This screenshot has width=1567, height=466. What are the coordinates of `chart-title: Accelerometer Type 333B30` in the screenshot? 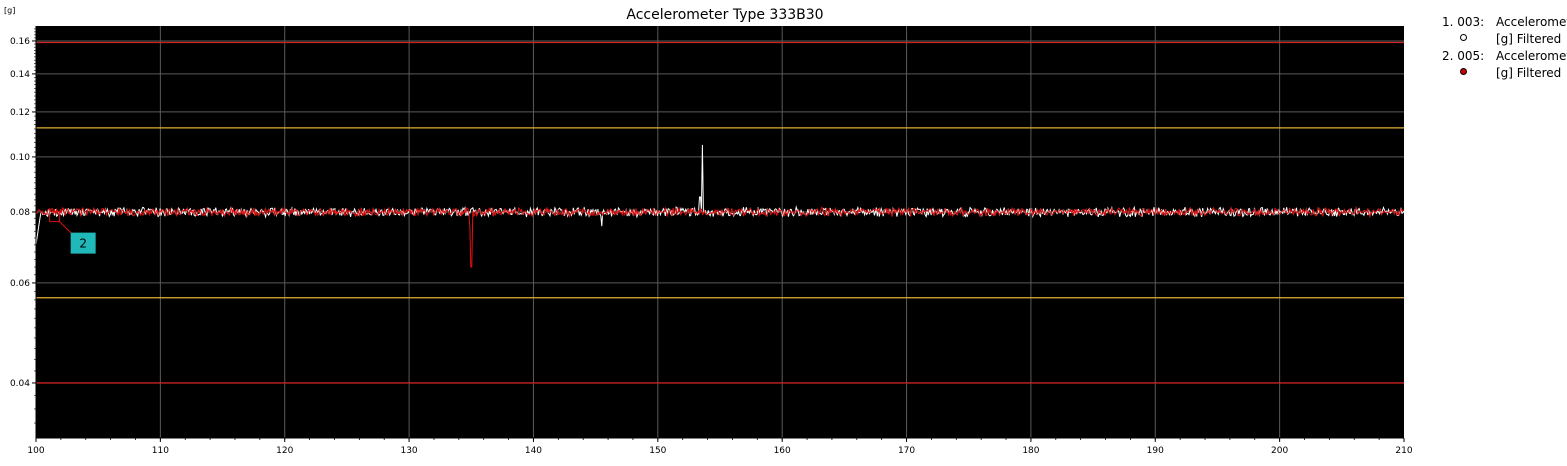 It's located at (724, 15).